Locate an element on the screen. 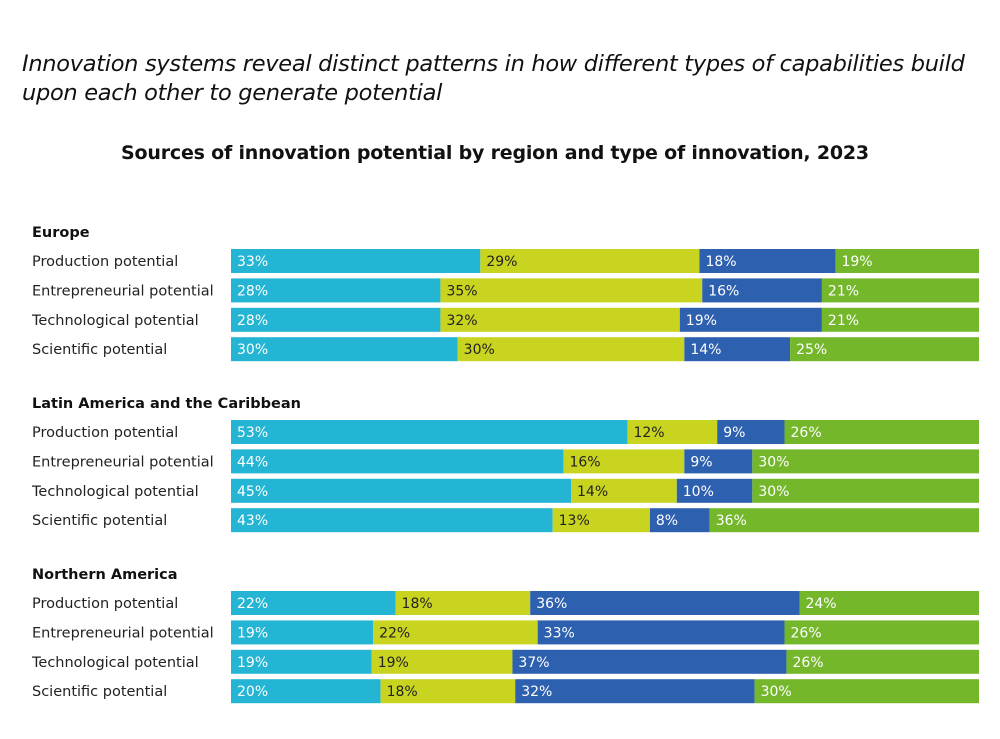  data-label: 12% is located at coordinates (648, 433).